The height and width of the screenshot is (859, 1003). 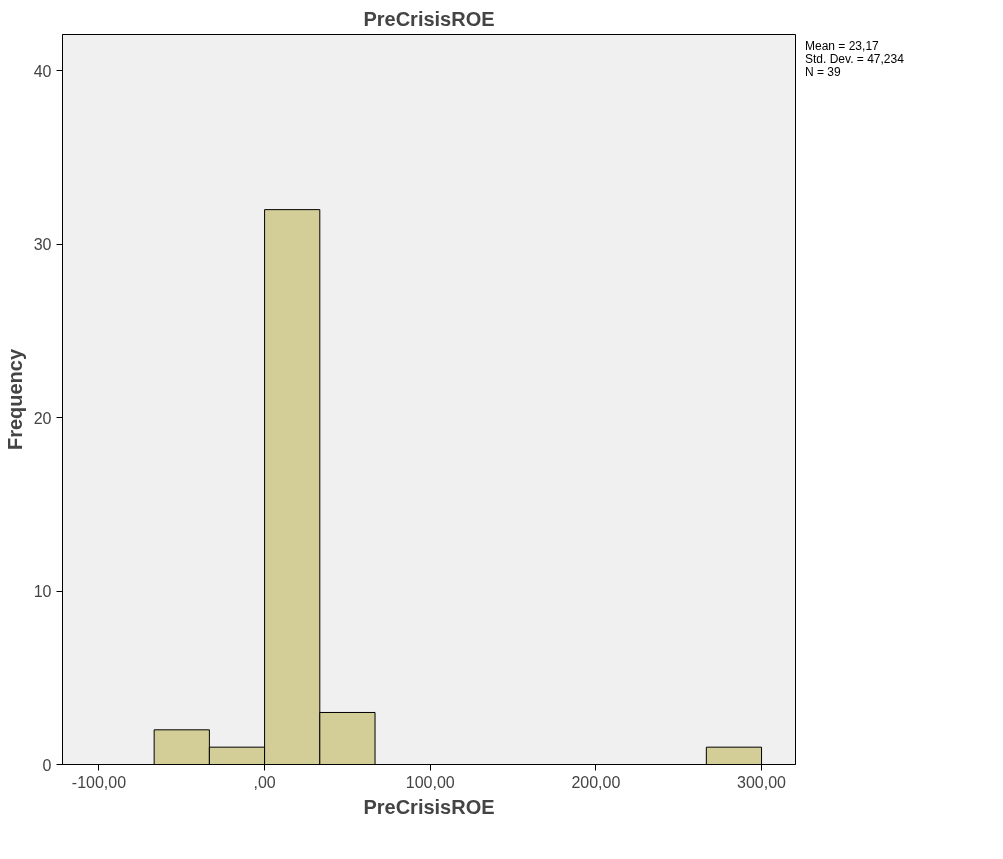 I want to click on x-tick-label: 300,00, so click(x=762, y=782).